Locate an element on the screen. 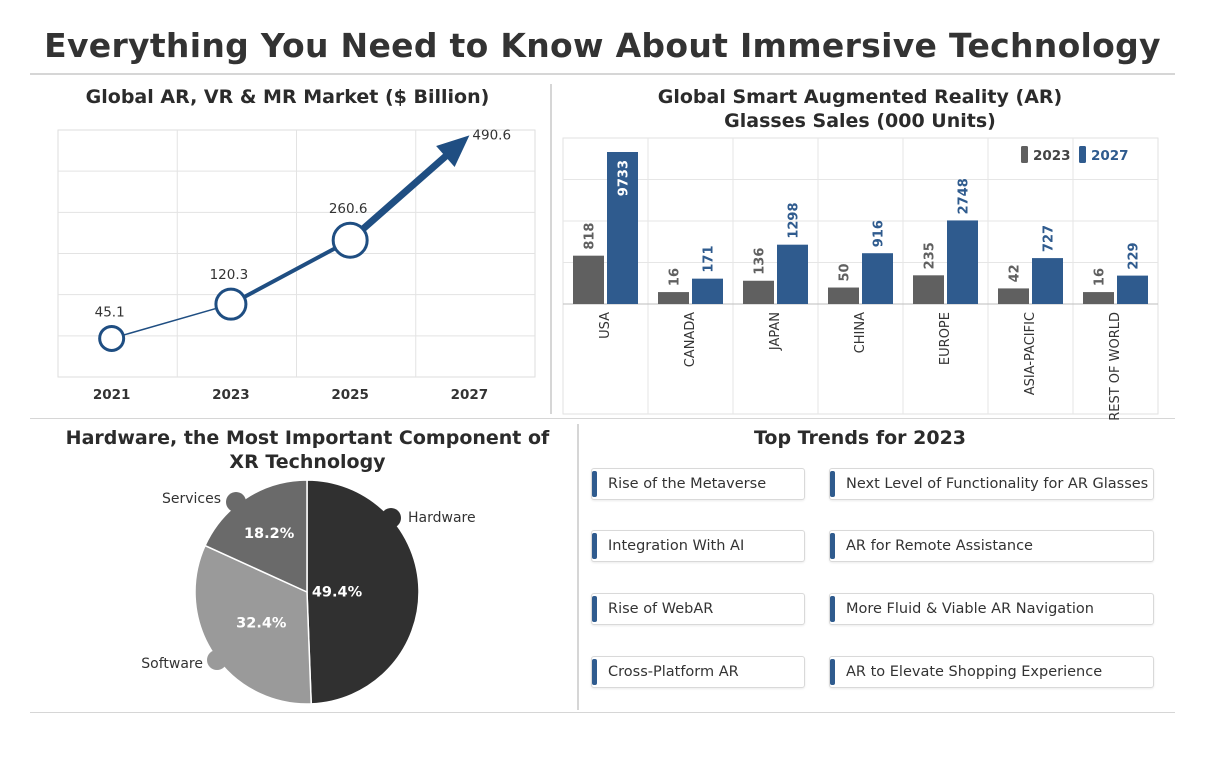  slice-name-label: Services is located at coordinates (191, 499).